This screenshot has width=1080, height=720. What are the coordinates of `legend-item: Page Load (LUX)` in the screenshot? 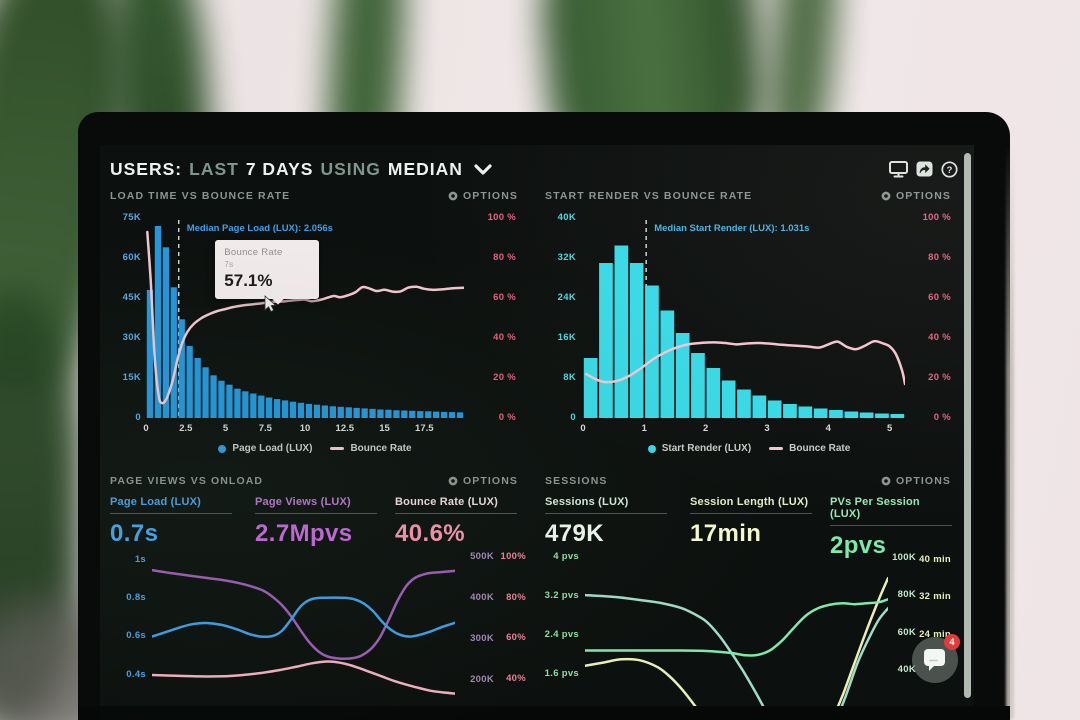 It's located at (265, 448).